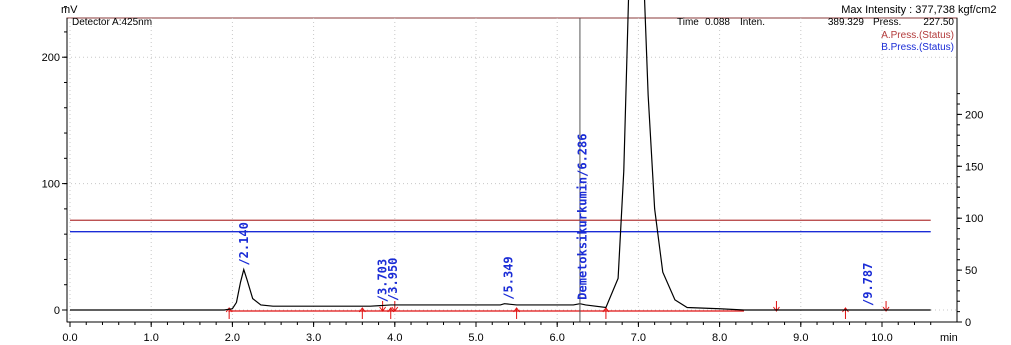  I want to click on peak-label: /3.703, so click(383, 280).